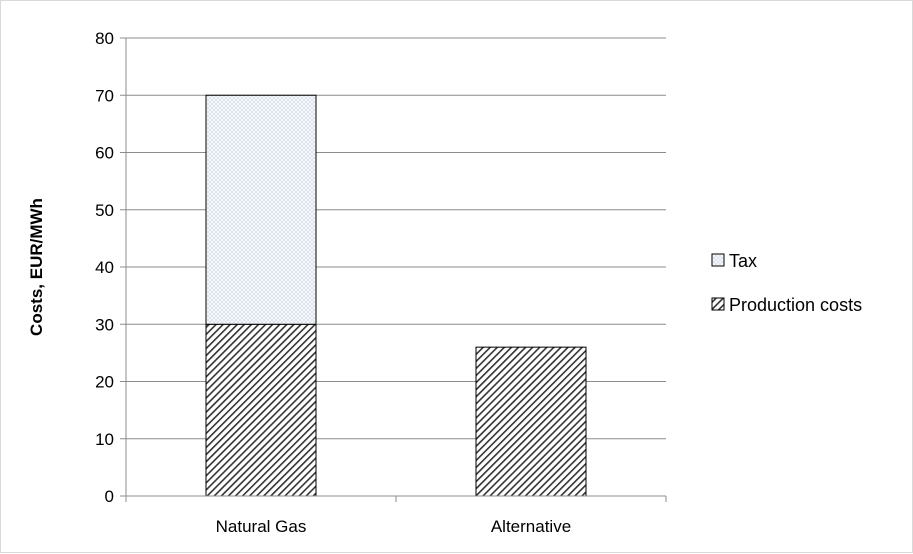  What do you see at coordinates (104, 324) in the screenshot?
I see `y-tick-label: 30` at bounding box center [104, 324].